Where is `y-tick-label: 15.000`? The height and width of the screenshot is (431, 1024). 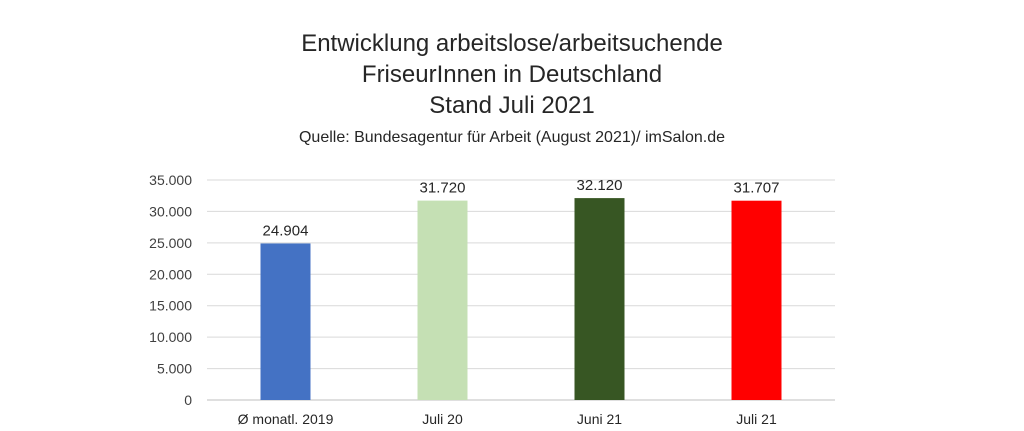
y-tick-label: 15.000 is located at coordinates (170, 306).